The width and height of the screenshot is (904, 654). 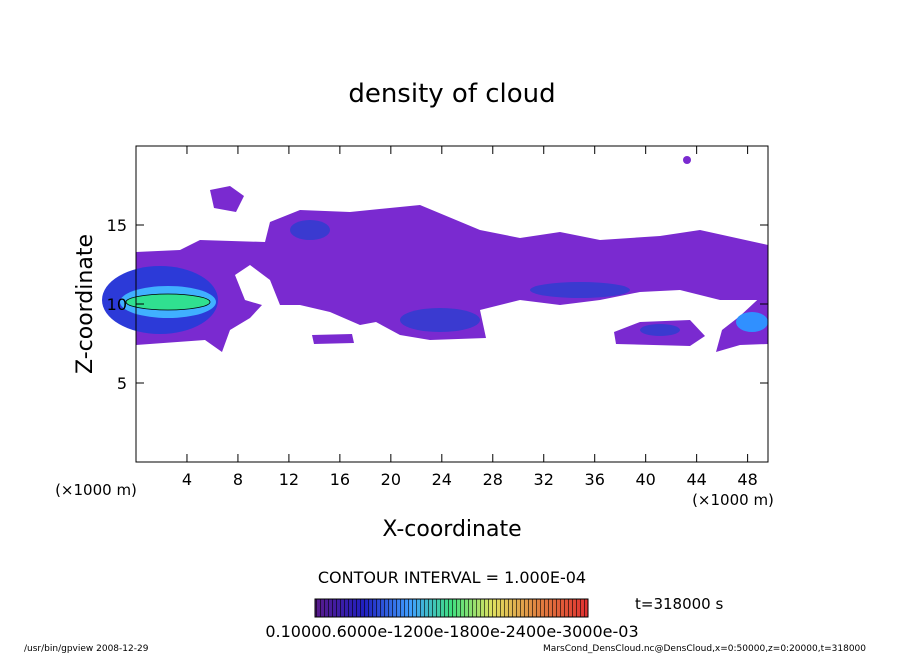 What do you see at coordinates (544, 479) in the screenshot?
I see `x-tick-label: 32` at bounding box center [544, 479].